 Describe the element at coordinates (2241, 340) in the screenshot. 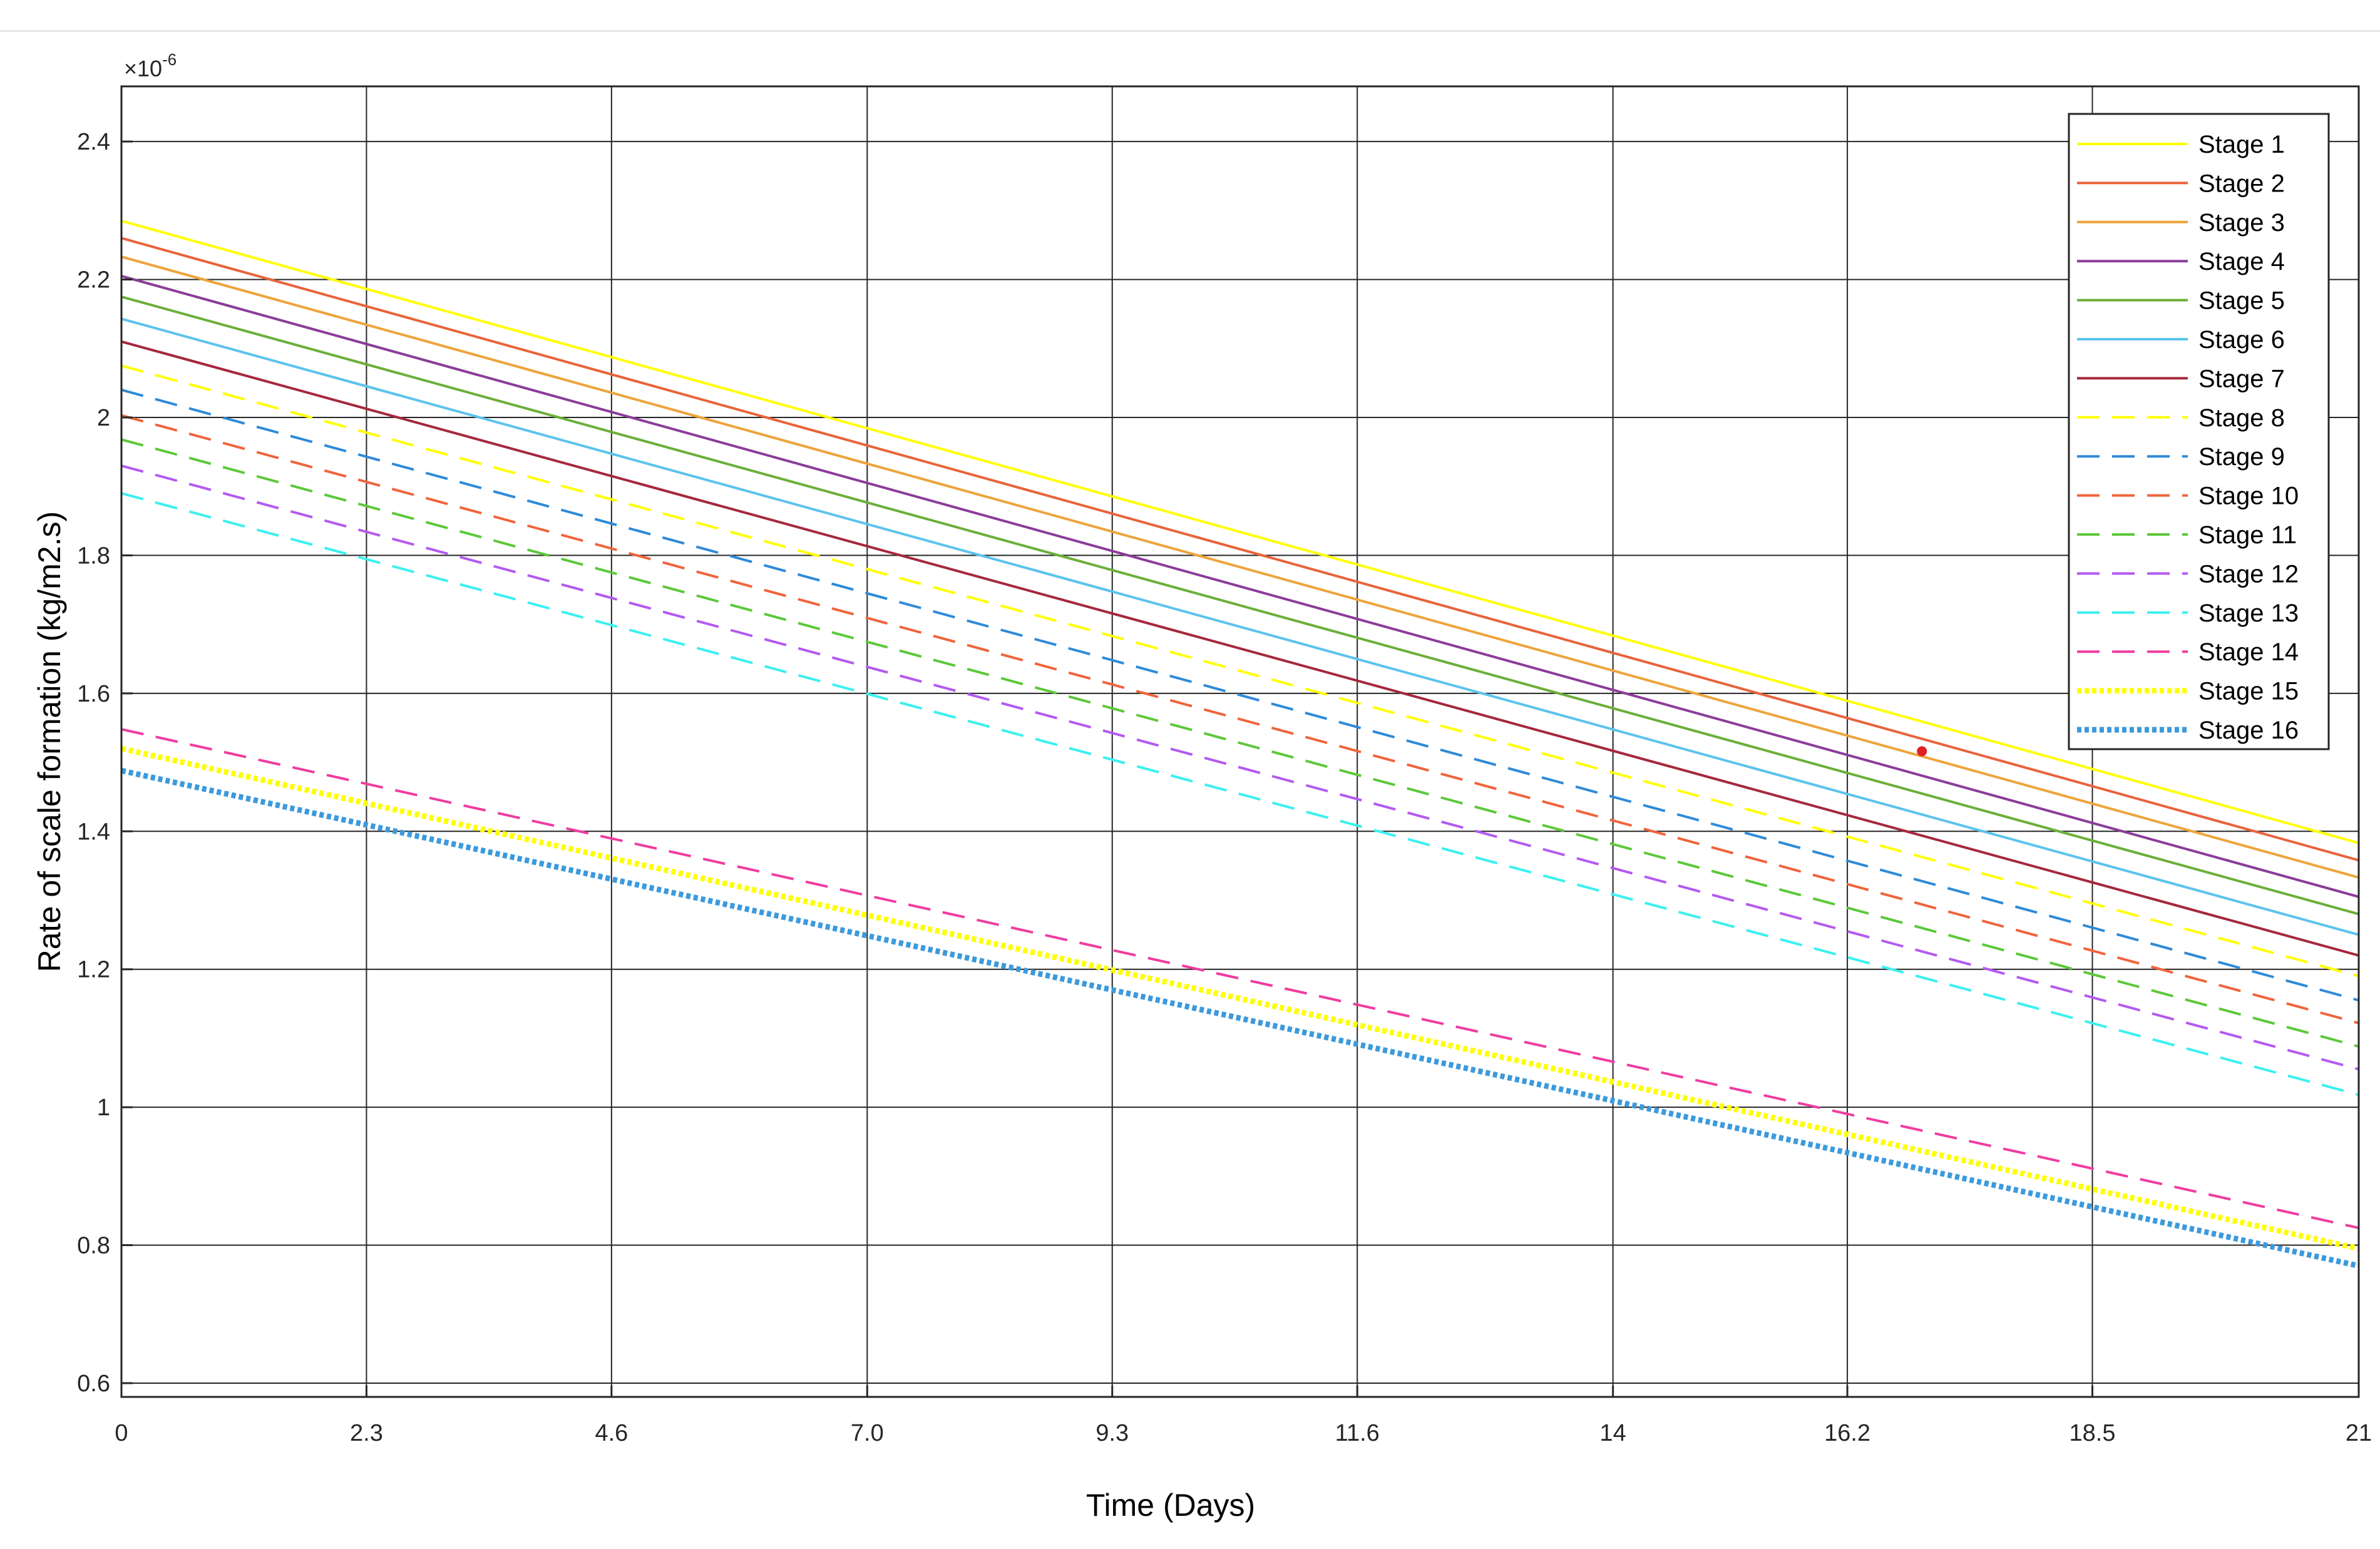

I see `legend-label-stage-6: Stage 6` at that location.